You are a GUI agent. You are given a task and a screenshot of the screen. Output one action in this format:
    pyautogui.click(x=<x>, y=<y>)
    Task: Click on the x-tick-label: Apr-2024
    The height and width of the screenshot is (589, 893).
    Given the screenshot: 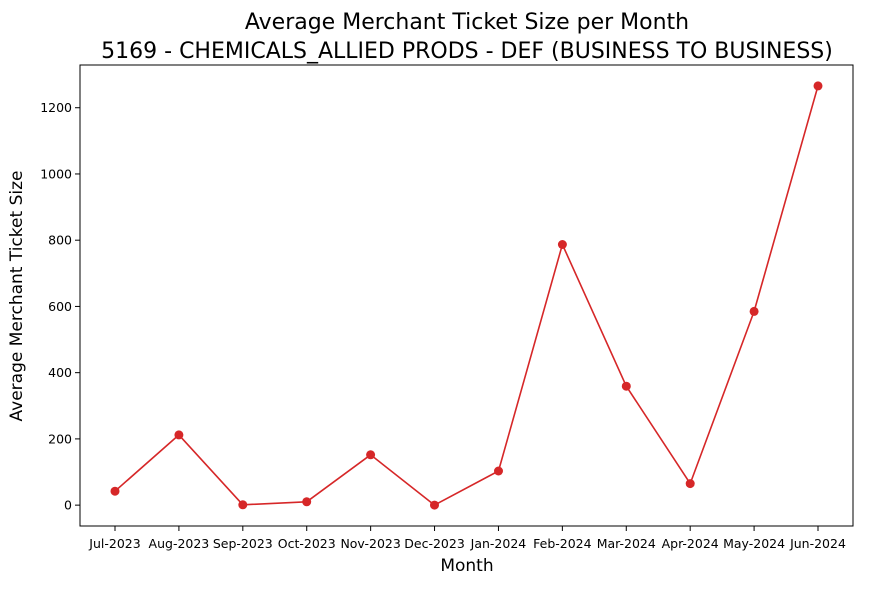 What is the action you would take?
    pyautogui.click(x=690, y=543)
    